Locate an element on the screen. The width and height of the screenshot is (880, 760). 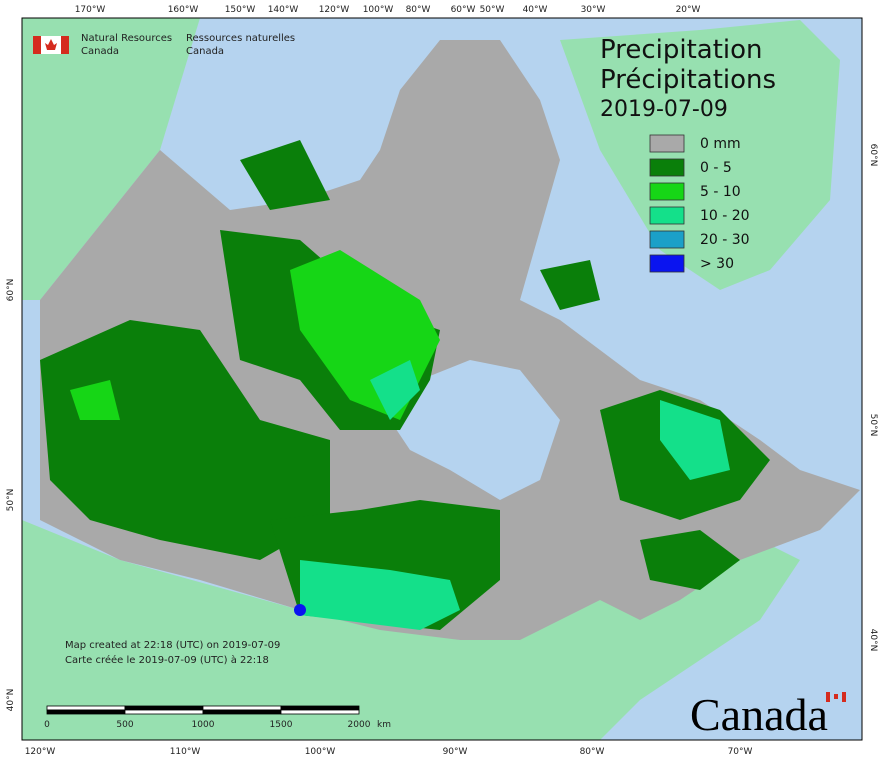
scale-tick-label: 1500 is located at coordinates (281, 725).